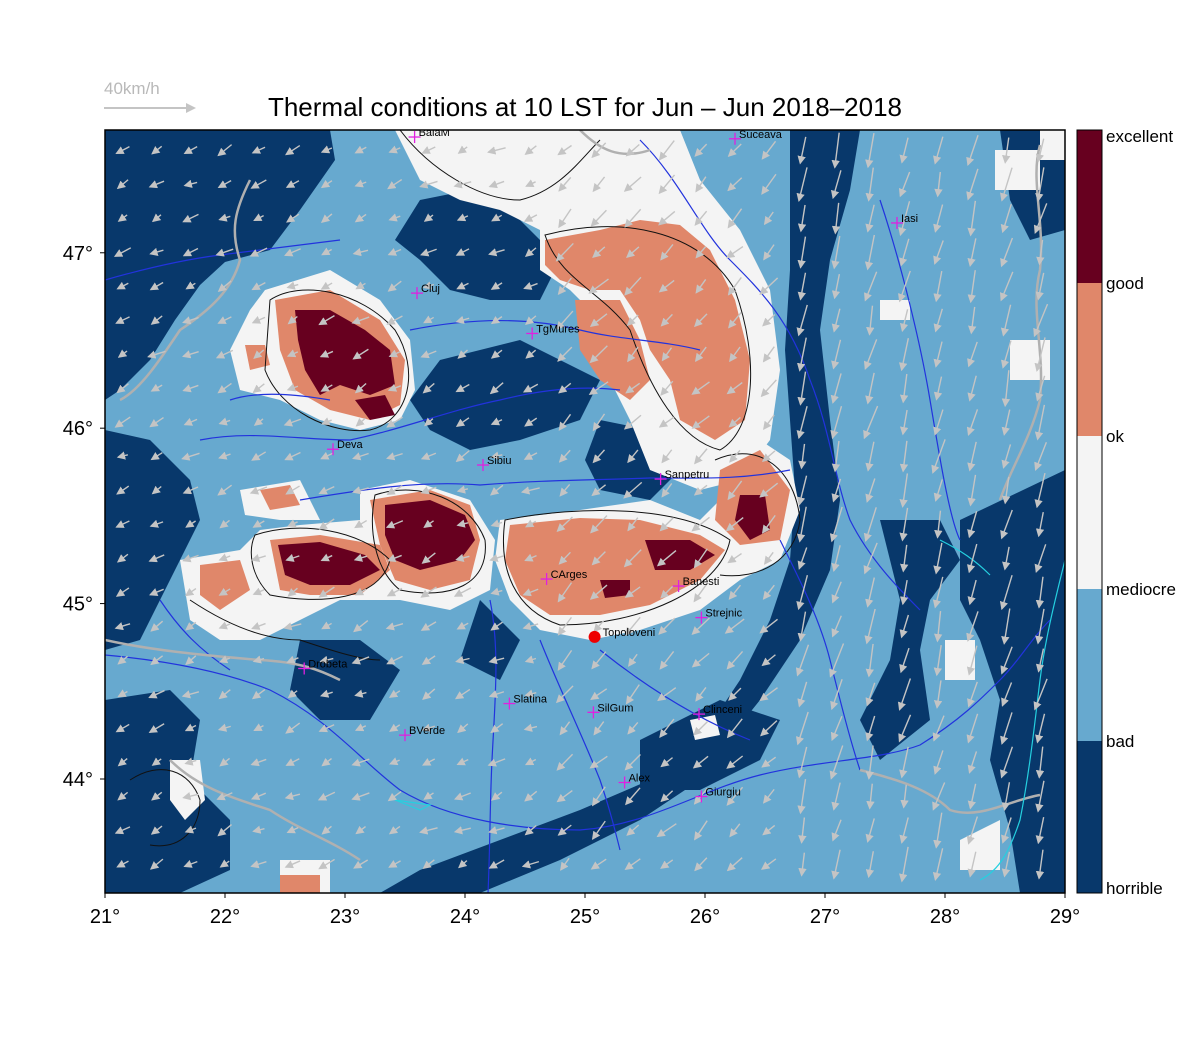 The image size is (1200, 1050). Describe the element at coordinates (350, 445) in the screenshot. I see `city-label: Deva` at that location.